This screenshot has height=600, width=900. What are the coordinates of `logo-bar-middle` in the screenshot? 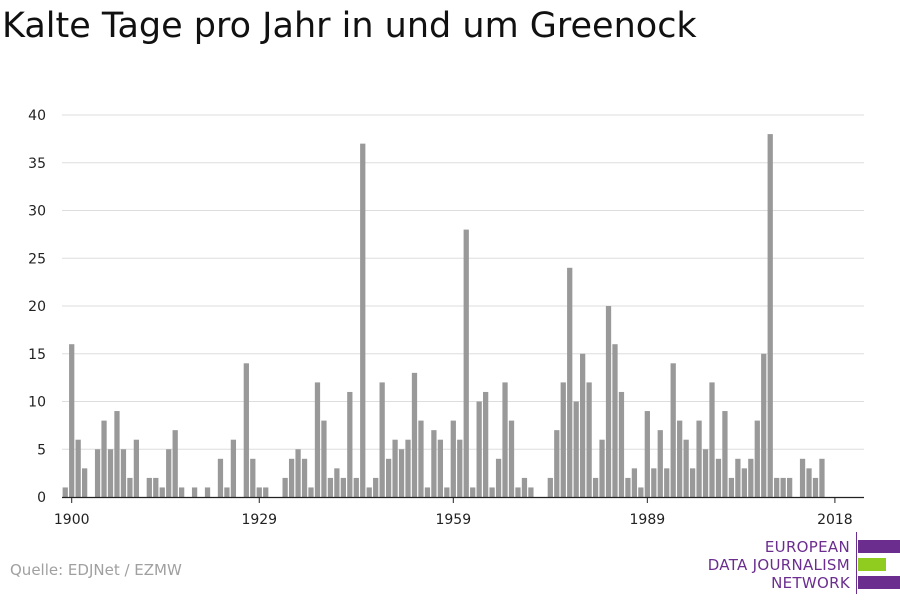 It's located at (872, 564).